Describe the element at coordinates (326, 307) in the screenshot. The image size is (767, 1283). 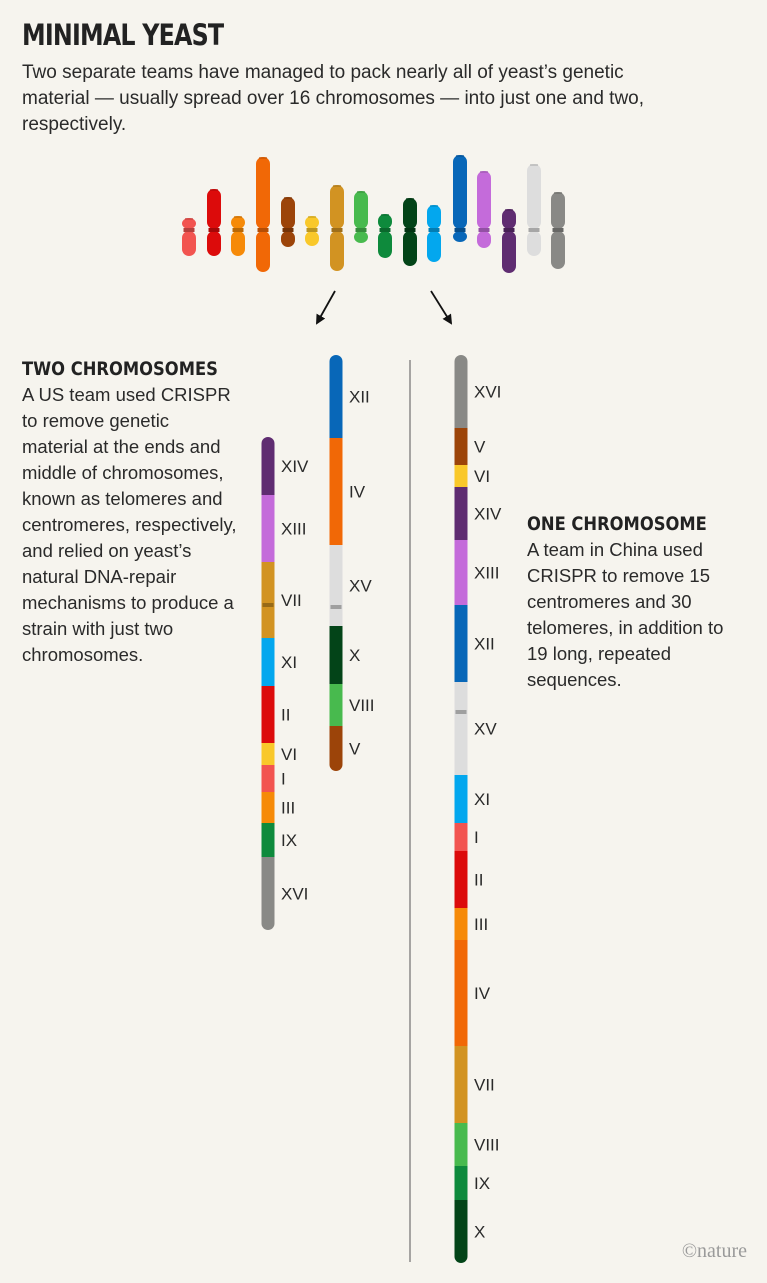
I see `arrow-to-two` at that location.